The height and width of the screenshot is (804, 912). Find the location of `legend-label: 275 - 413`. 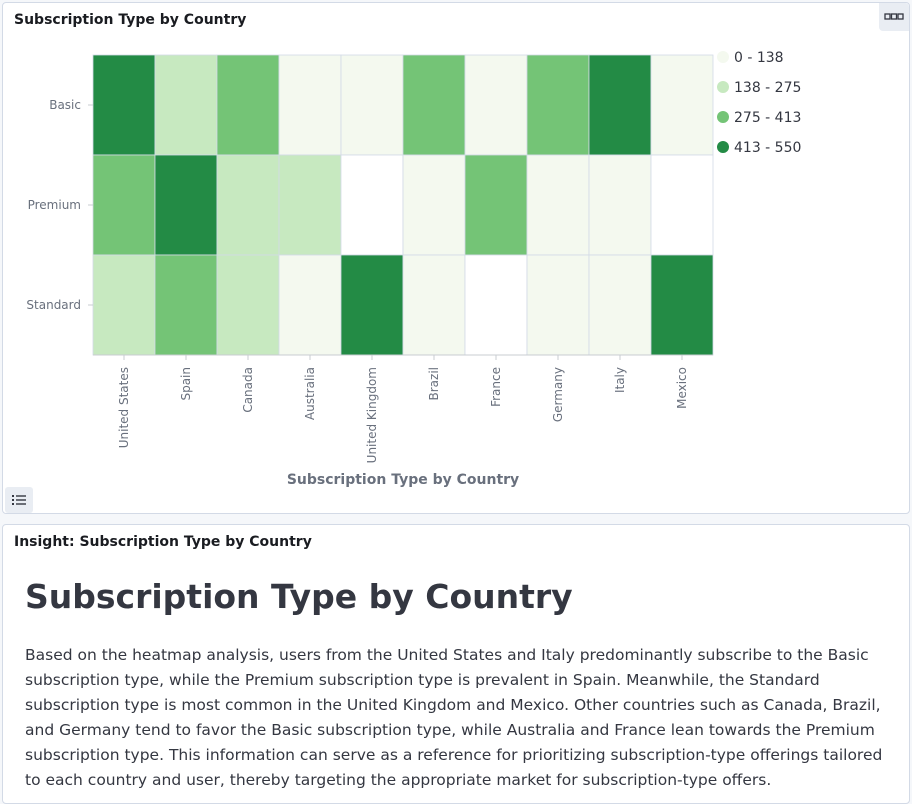

legend-label: 275 - 413 is located at coordinates (767, 118).